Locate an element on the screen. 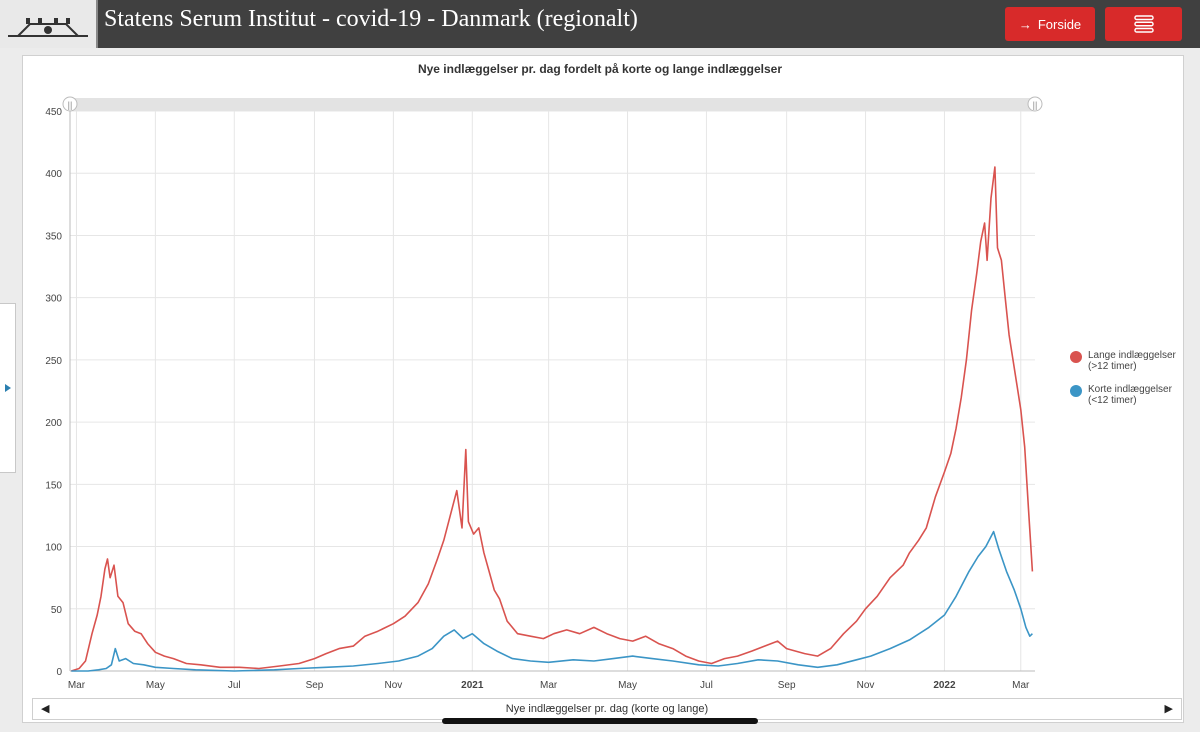 This screenshot has height=732, width=1200. forside-button: → Forside is located at coordinates (1050, 24).